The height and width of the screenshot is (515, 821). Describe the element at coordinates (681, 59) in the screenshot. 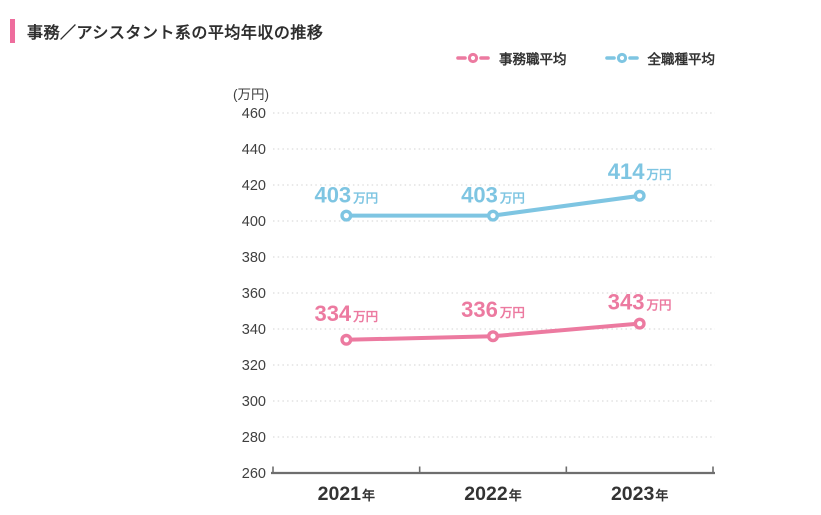

I see `legend-label-all-occupations-average: 全職種平均` at that location.